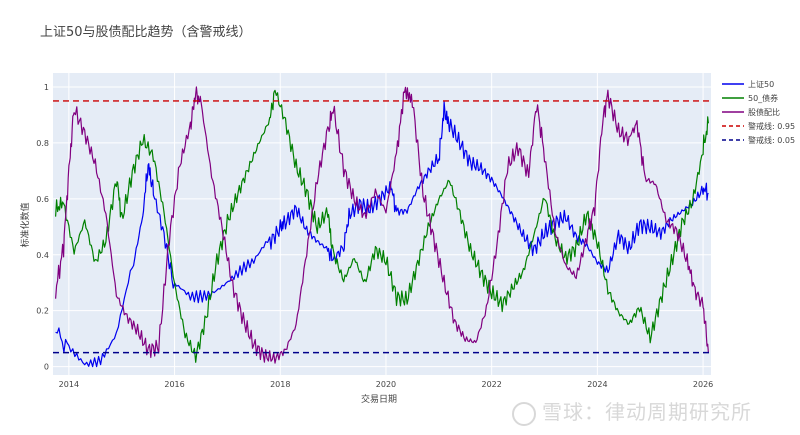 Image resolution: width=800 pixels, height=435 pixels. What do you see at coordinates (771, 126) in the screenshot?
I see `legend-label: 警戒线: 0.95` at bounding box center [771, 126].